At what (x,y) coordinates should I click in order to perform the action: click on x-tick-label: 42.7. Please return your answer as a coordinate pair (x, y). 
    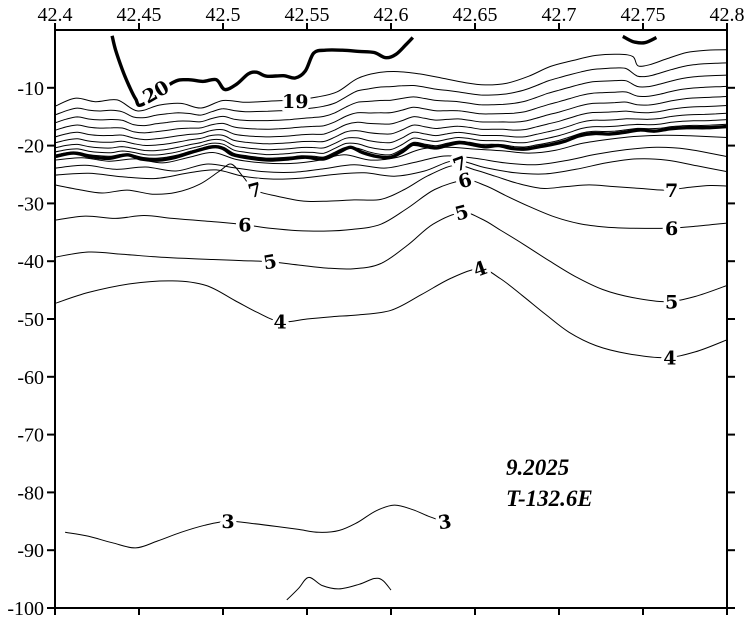
    Looking at the image, I should click on (559, 15).